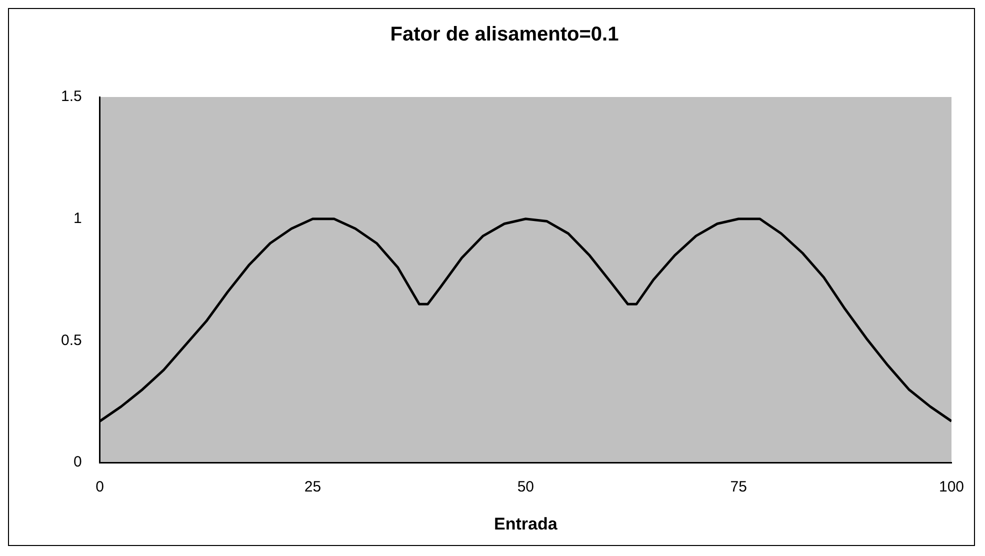 Image resolution: width=985 pixels, height=556 pixels. I want to click on x-tick-label: 25, so click(313, 487).